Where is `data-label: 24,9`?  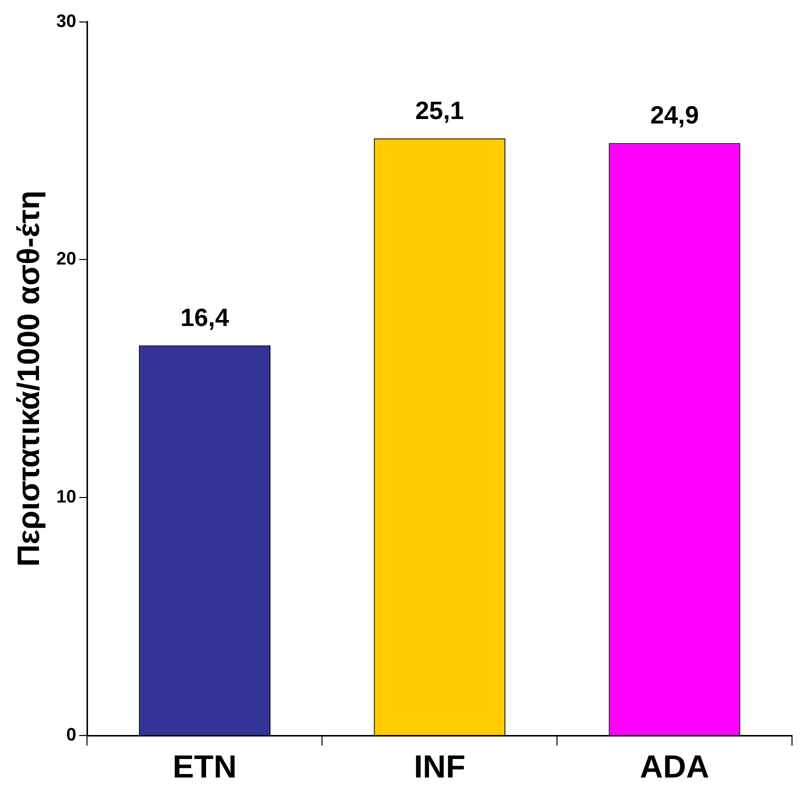 data-label: 24,9 is located at coordinates (674, 116).